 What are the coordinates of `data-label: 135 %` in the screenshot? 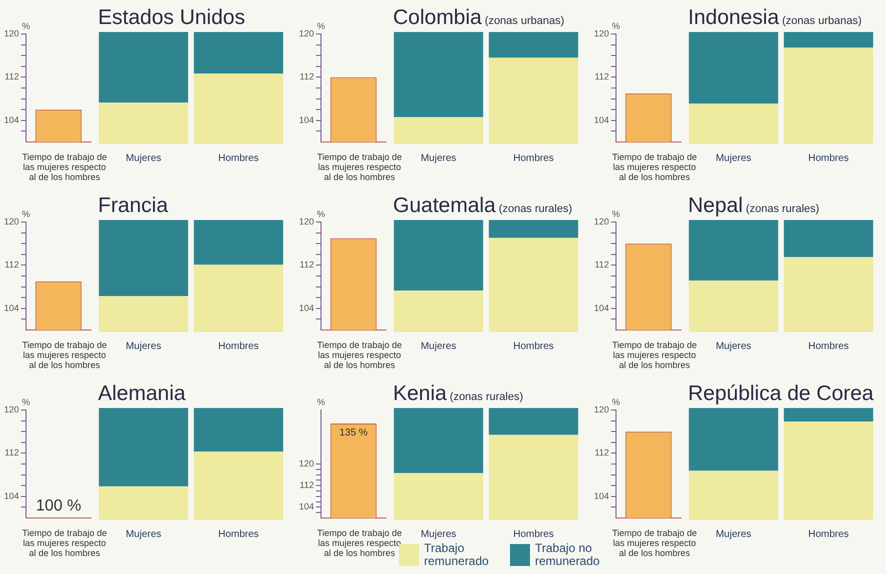 It's located at (353, 432).